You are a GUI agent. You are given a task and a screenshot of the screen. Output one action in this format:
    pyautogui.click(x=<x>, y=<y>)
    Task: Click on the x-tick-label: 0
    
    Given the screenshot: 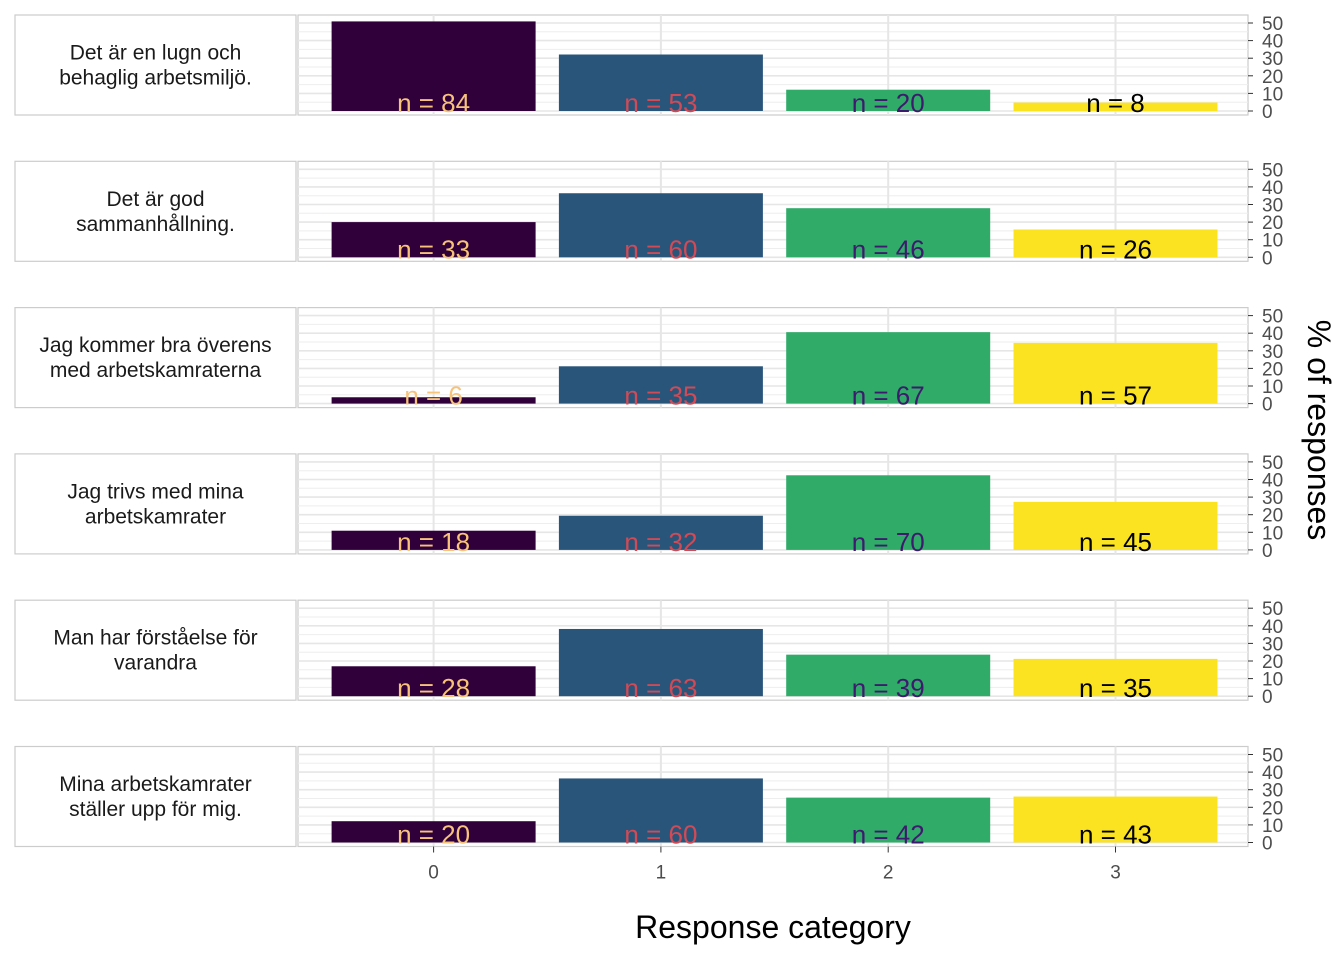 What is the action you would take?
    pyautogui.click(x=433, y=873)
    